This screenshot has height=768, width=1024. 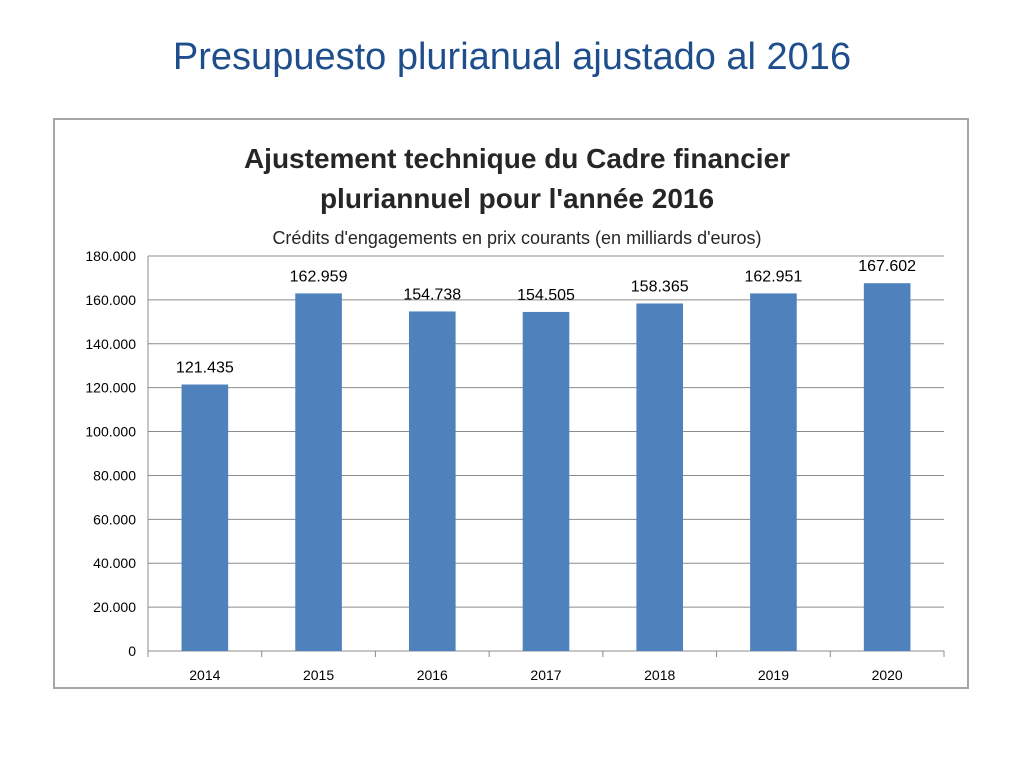 What do you see at coordinates (318, 472) in the screenshot?
I see `bar-2015` at bounding box center [318, 472].